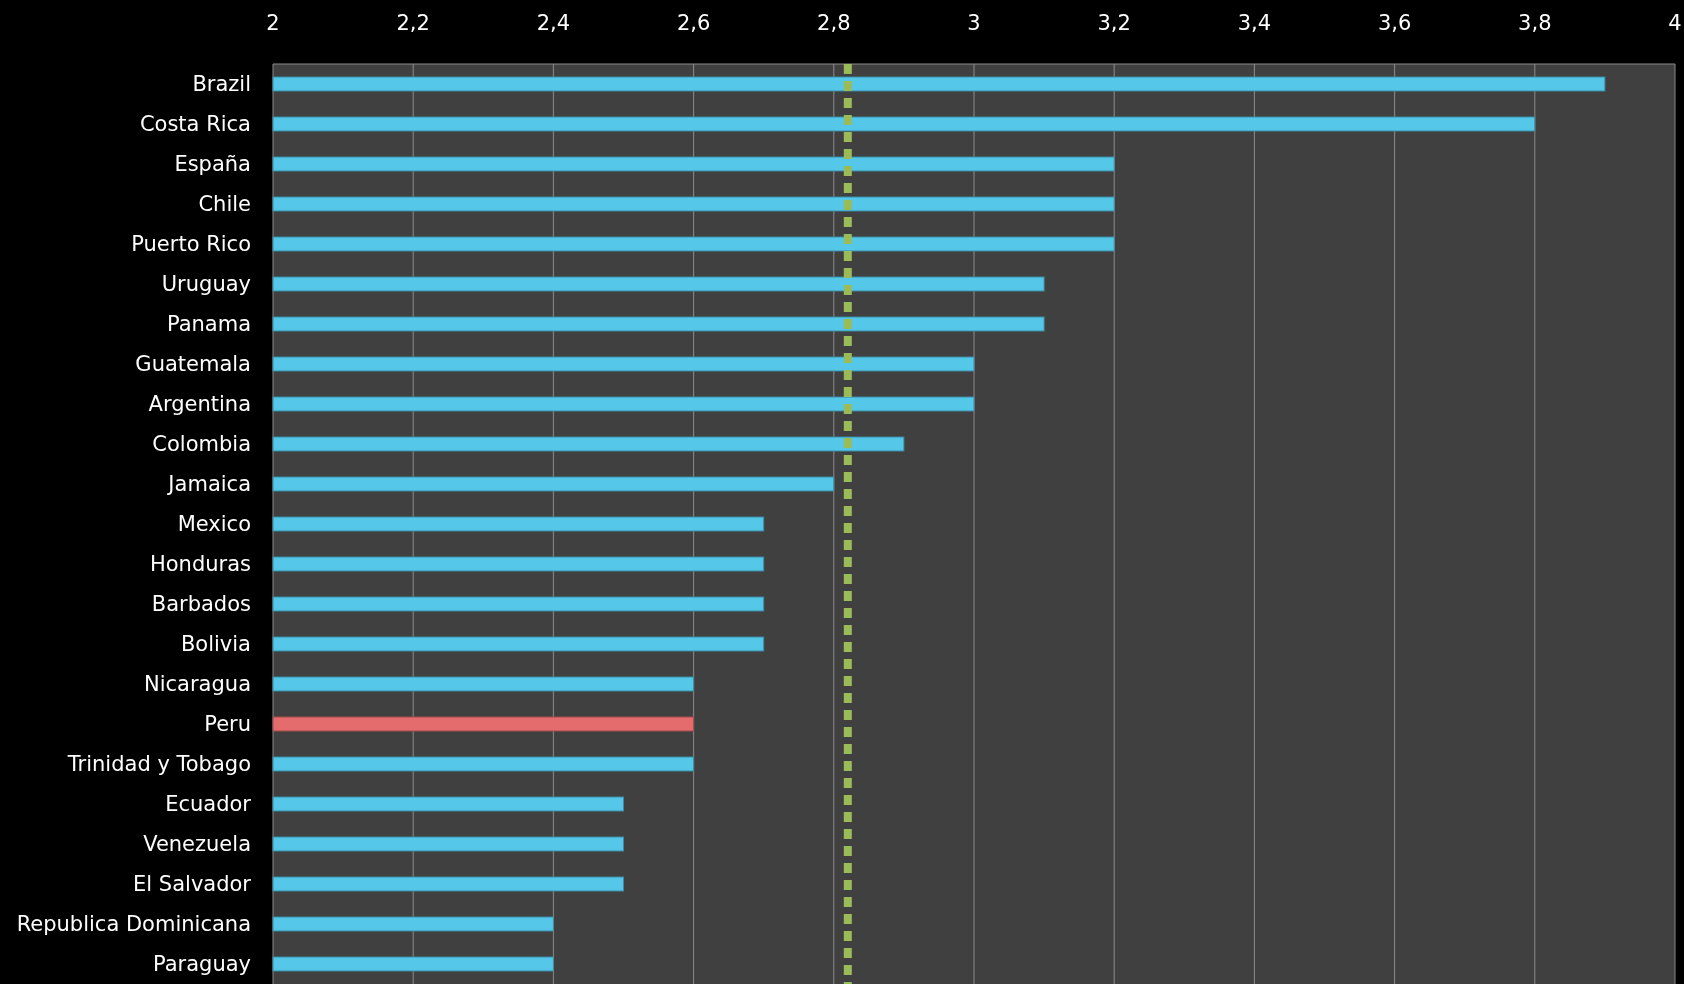 This screenshot has height=984, width=1684. I want to click on x-tick-label: 3,2, so click(1114, 23).